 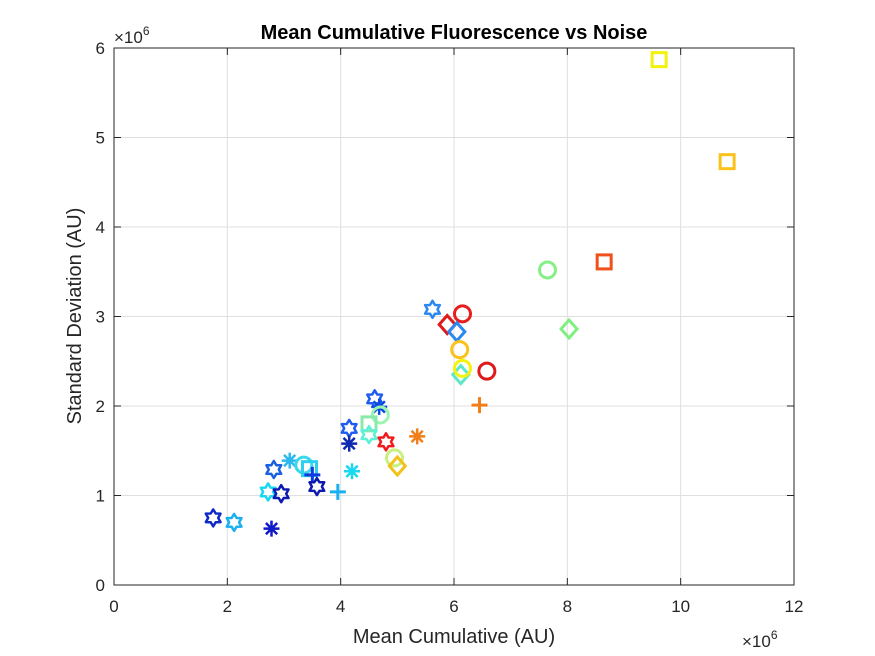 I want to click on x-tick-label: 2, so click(x=227, y=606).